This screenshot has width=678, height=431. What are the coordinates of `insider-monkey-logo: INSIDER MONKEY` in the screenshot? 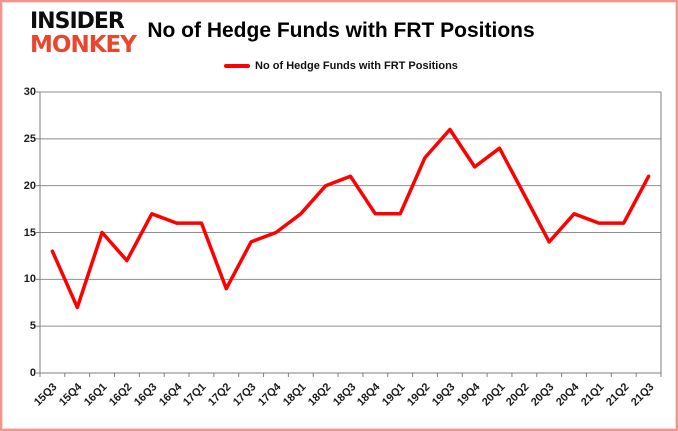 It's located at (83, 33).